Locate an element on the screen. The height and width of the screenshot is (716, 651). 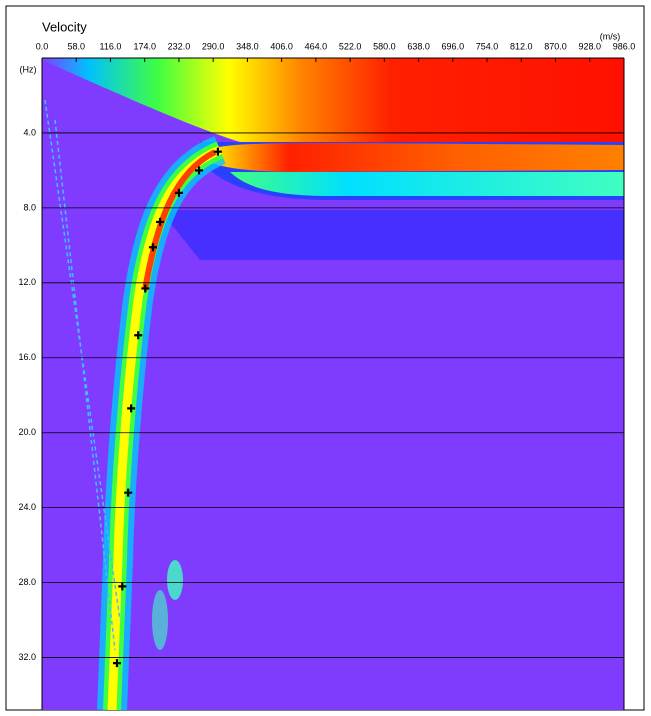
x-tick-label: 290.0 is located at coordinates (213, 46).